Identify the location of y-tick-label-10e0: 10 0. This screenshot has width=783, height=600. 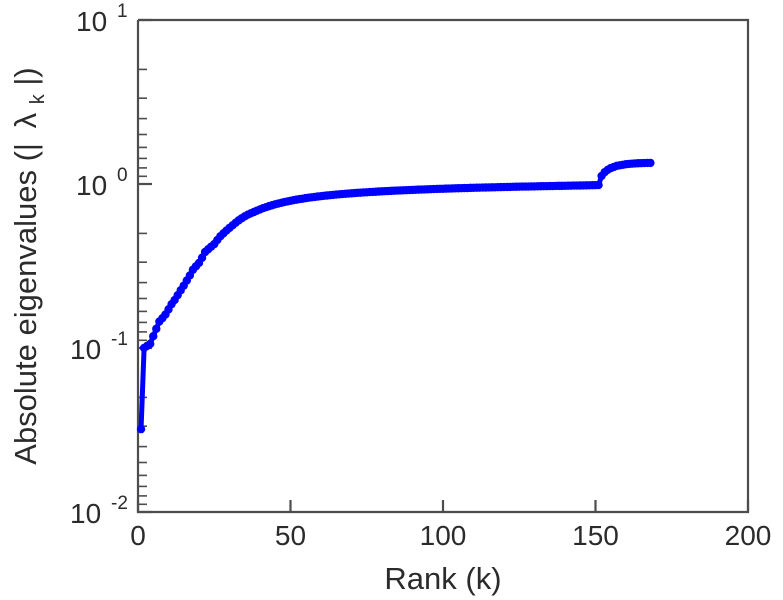
(102, 183).